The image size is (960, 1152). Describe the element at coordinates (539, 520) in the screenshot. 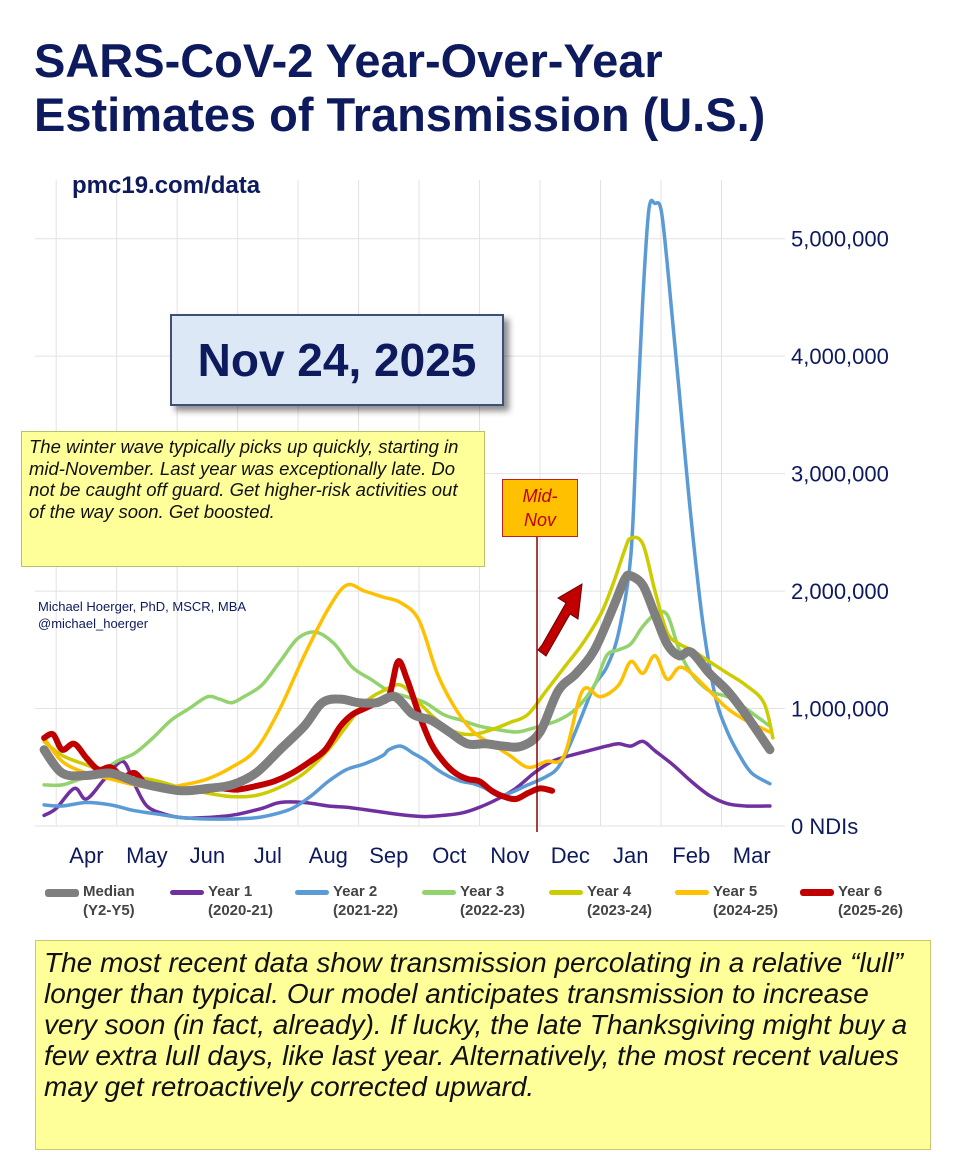

I see `mid-nov-label-line2: Nov` at that location.